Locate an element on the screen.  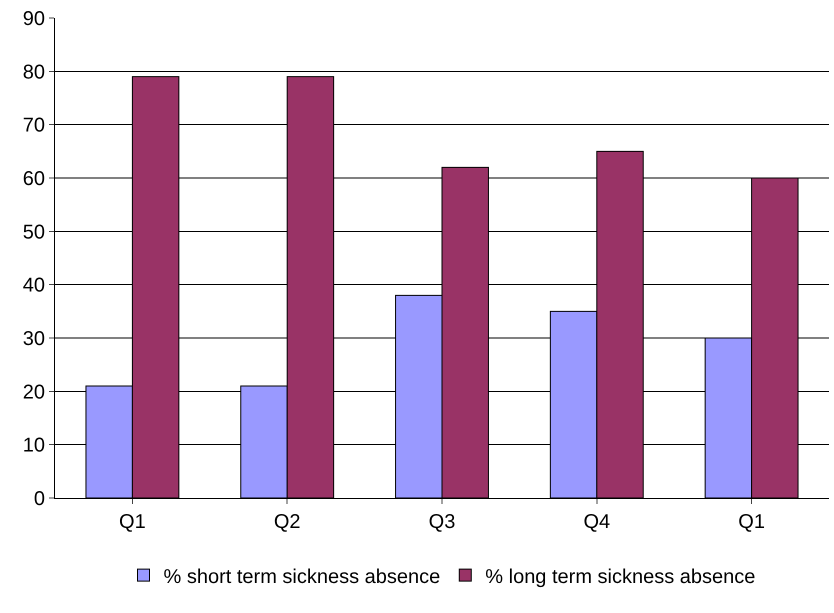
y-tick-label: 70 is located at coordinates (33, 125).